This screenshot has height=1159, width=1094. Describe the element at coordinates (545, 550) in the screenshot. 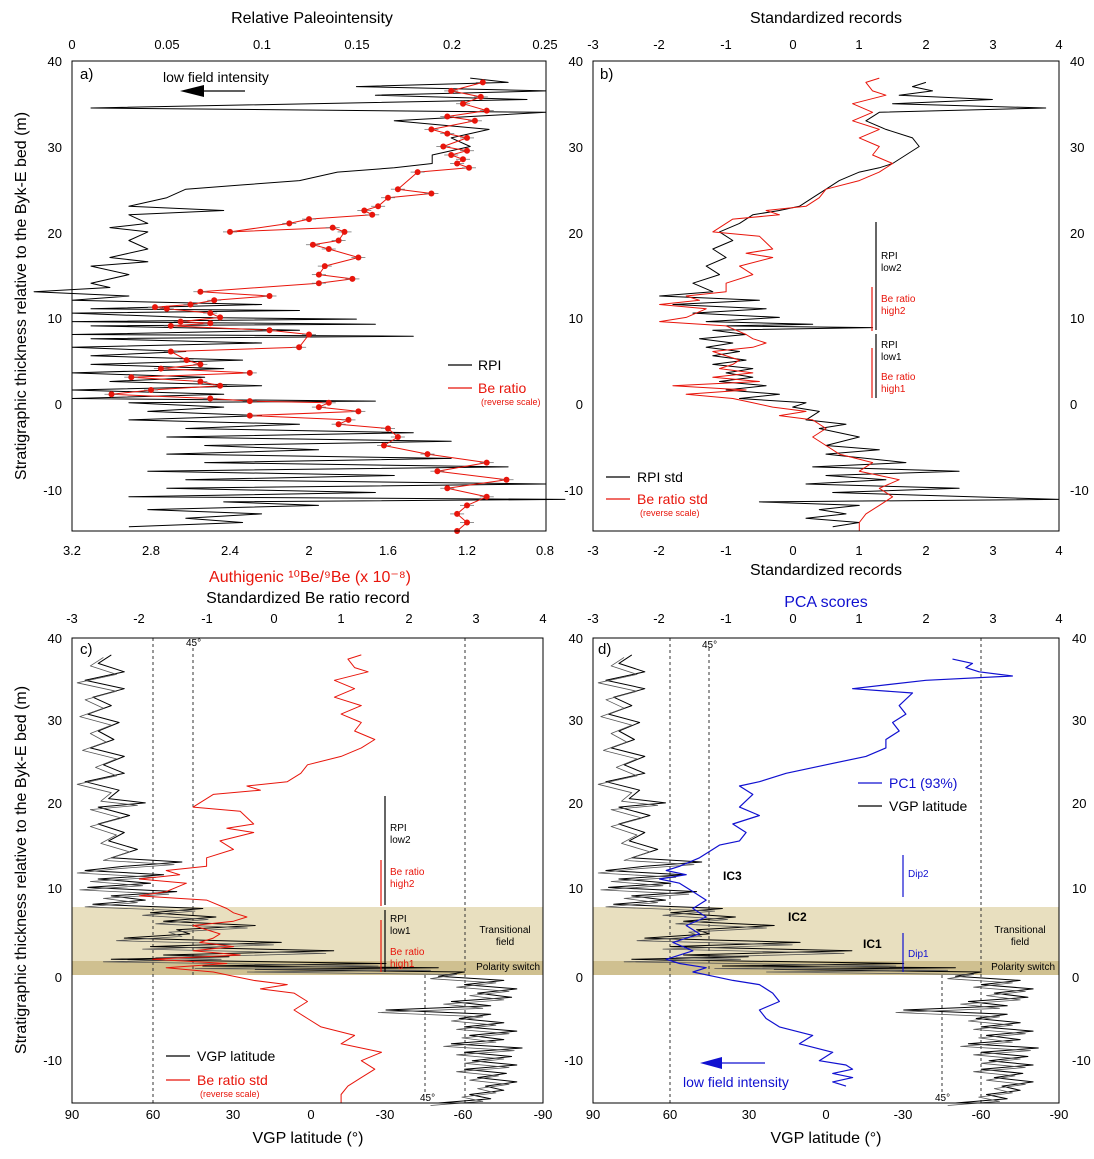

I see `tick-label: 0.8` at that location.